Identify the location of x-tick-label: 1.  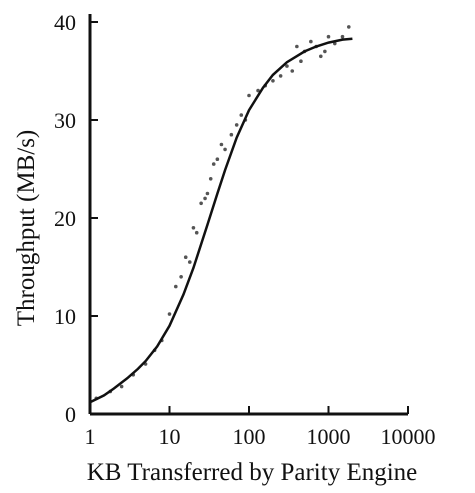
(90, 436).